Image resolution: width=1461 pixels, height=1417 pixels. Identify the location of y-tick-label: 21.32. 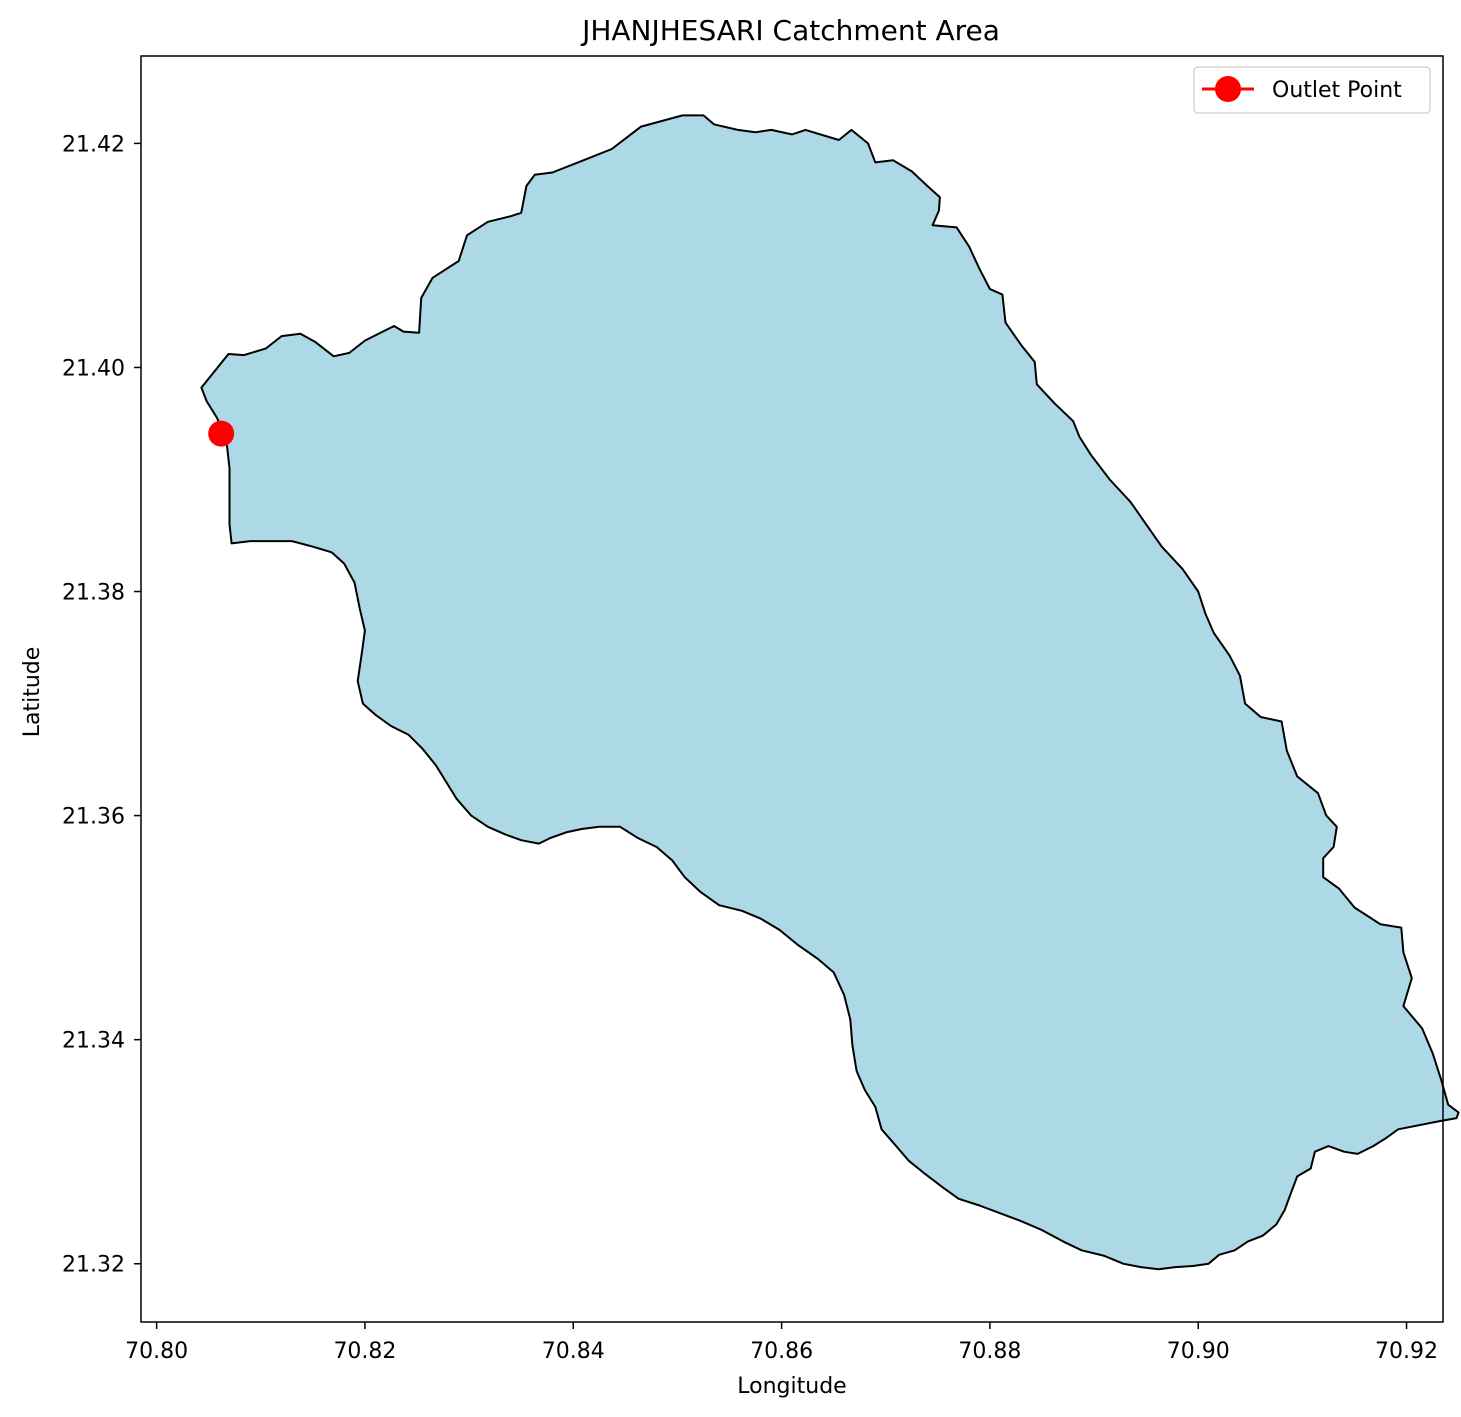
(93, 1265).